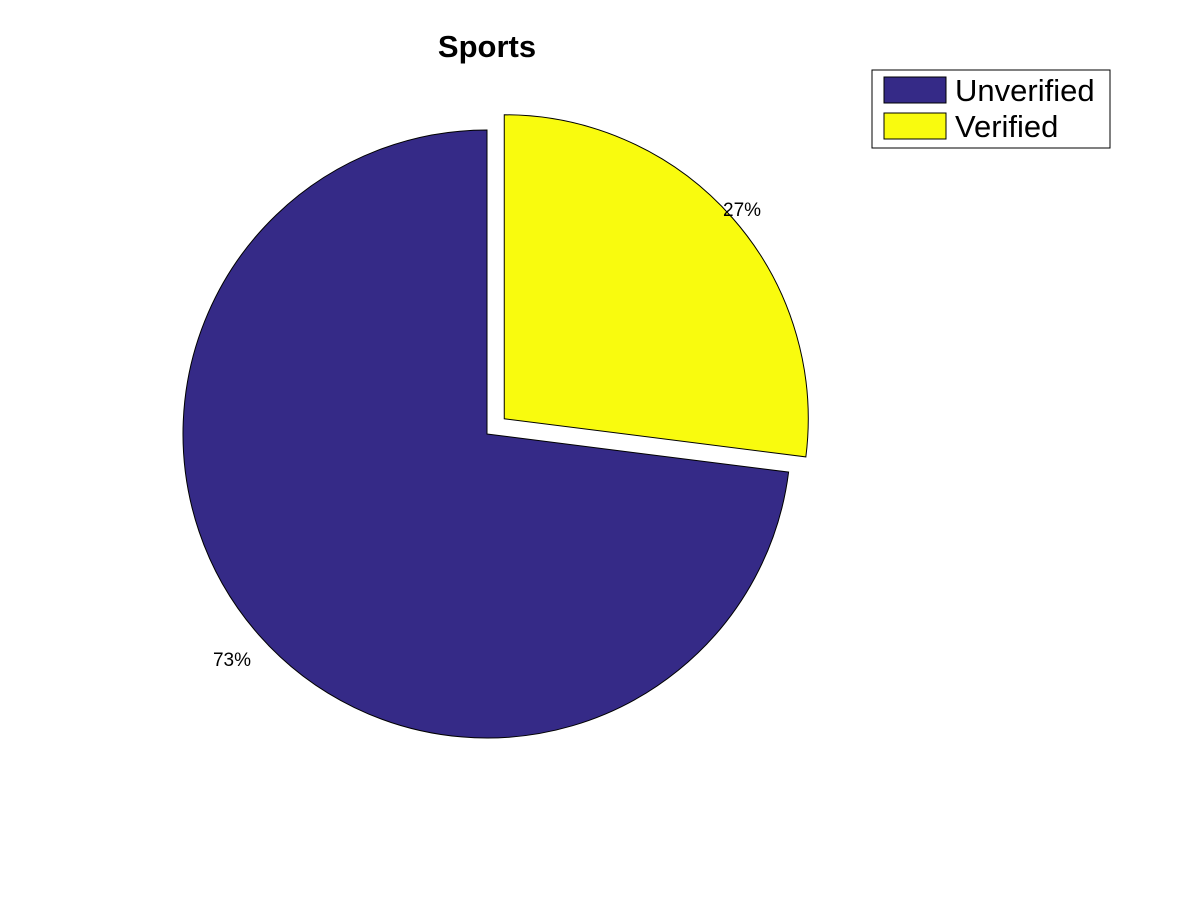  I want to click on chart-title: Sports, so click(487, 46).